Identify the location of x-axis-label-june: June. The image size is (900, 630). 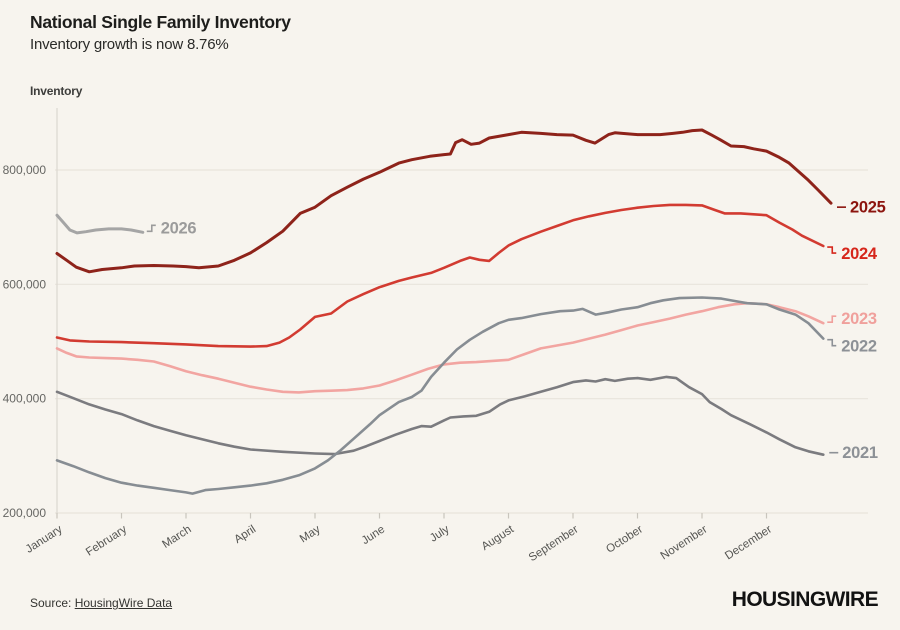
(373, 535).